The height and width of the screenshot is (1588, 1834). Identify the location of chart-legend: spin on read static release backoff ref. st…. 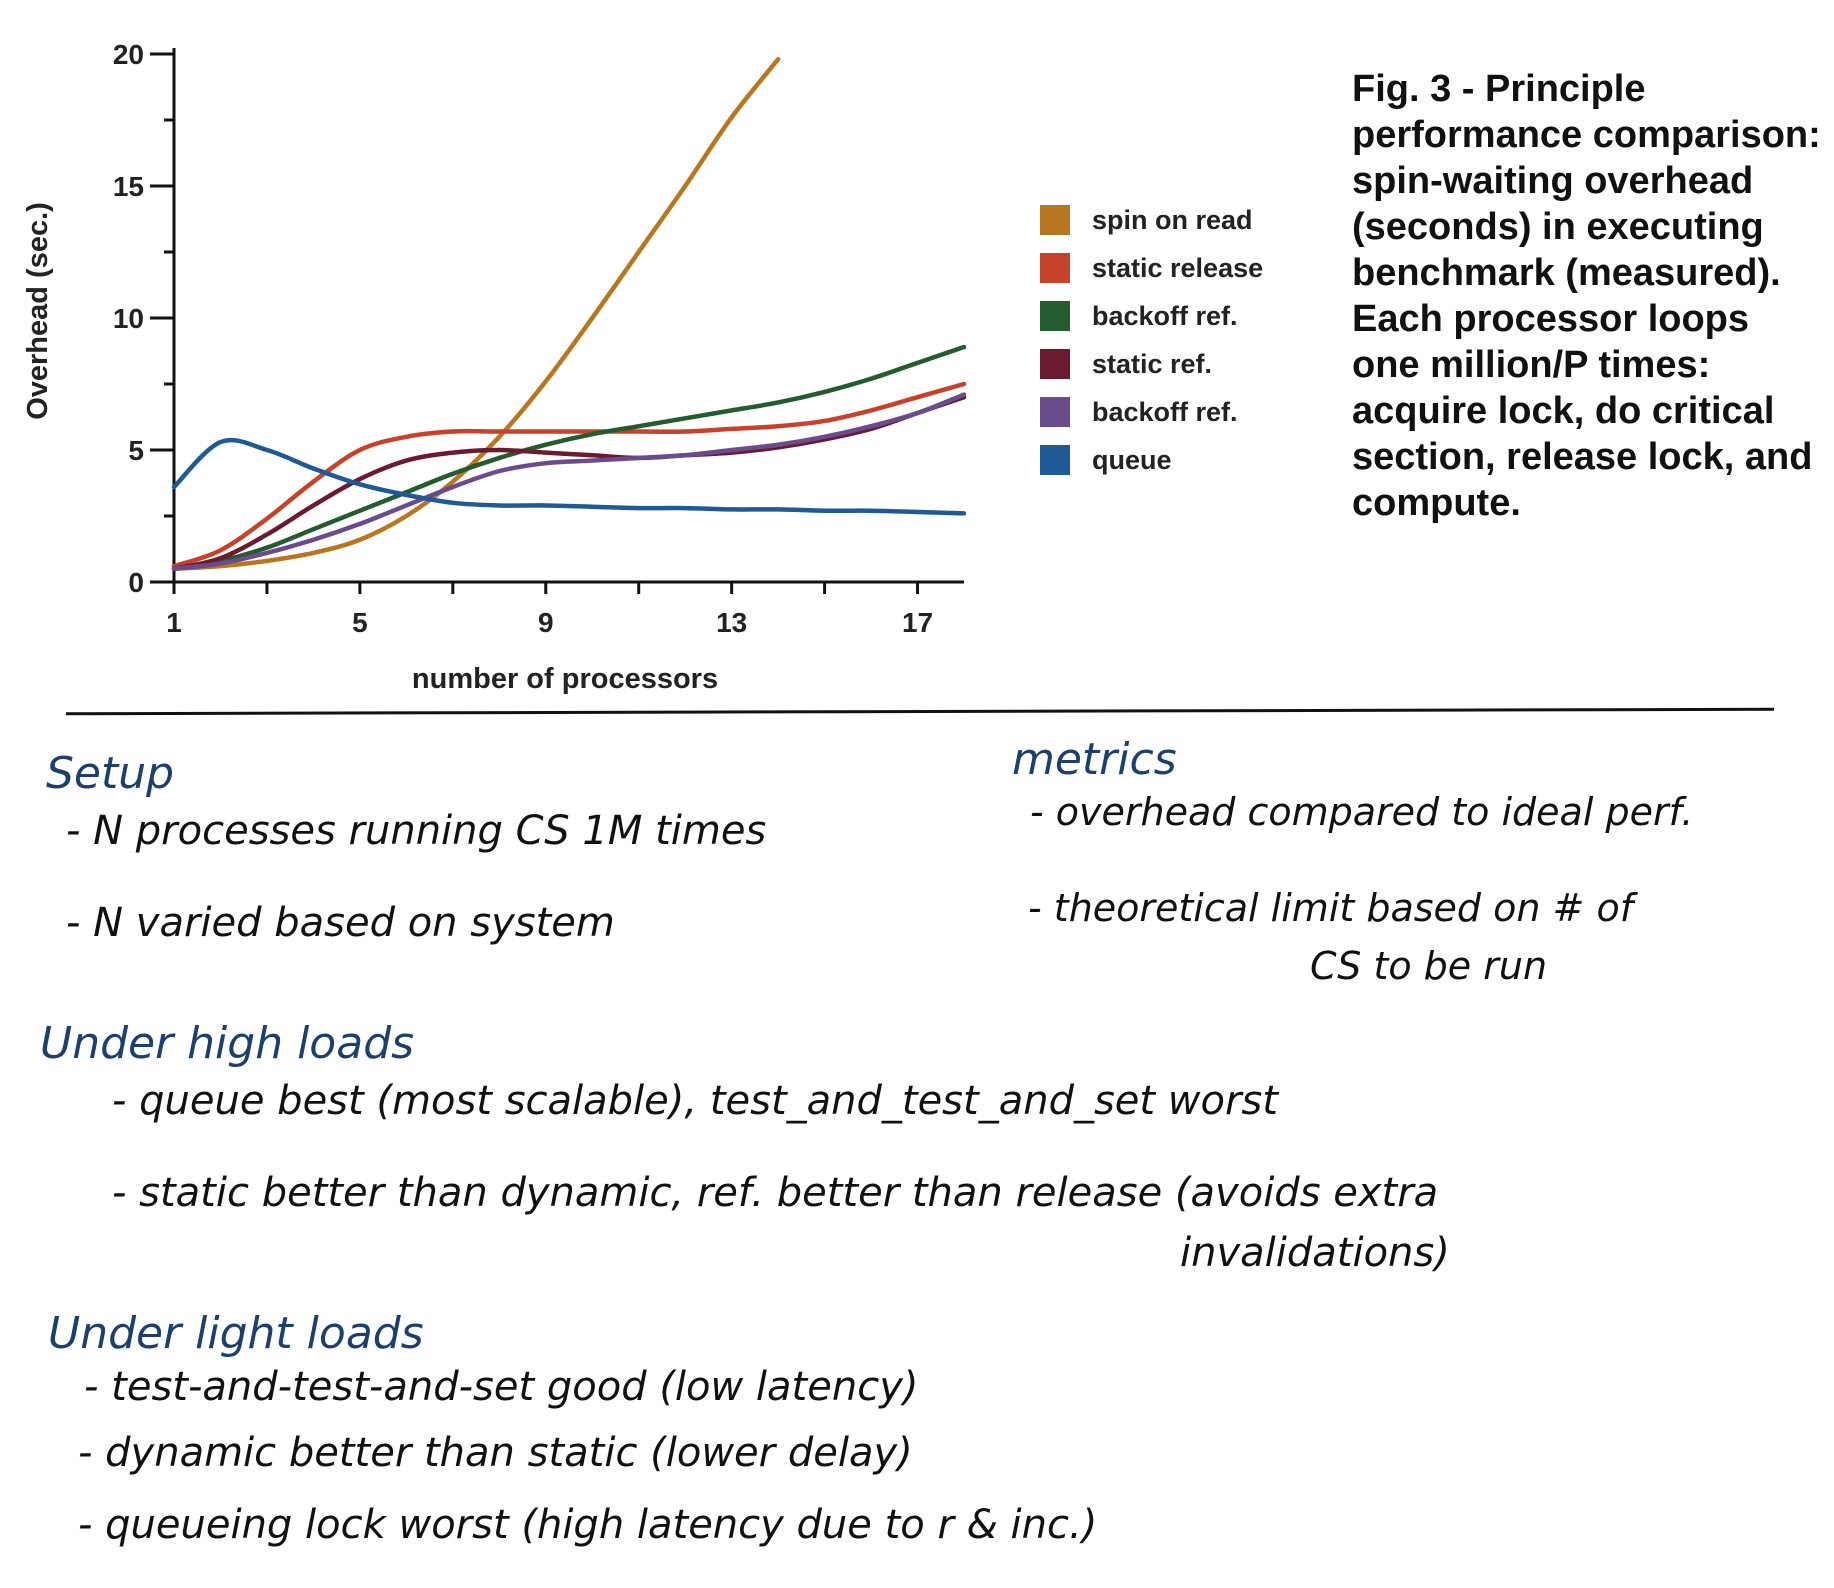
(1151, 340).